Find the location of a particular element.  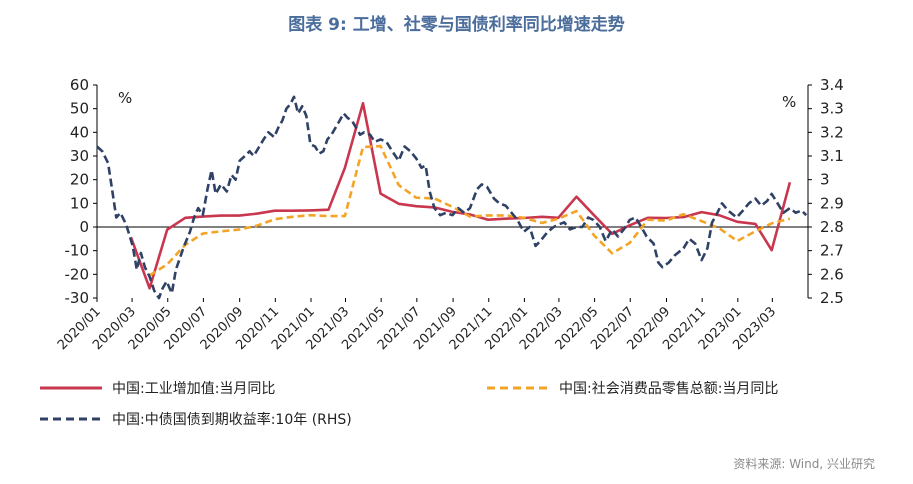

left-tick-label: -30 is located at coordinates (77, 298).